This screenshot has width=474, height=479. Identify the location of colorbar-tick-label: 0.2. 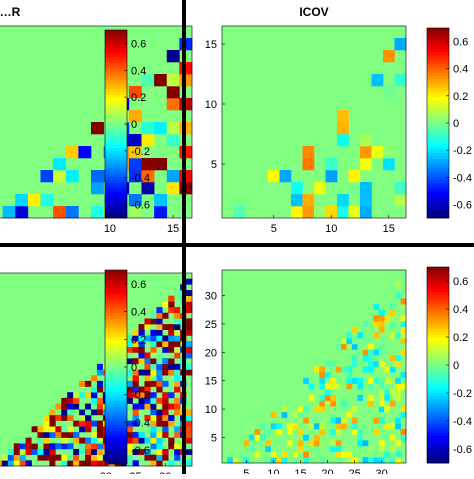
(138, 98).